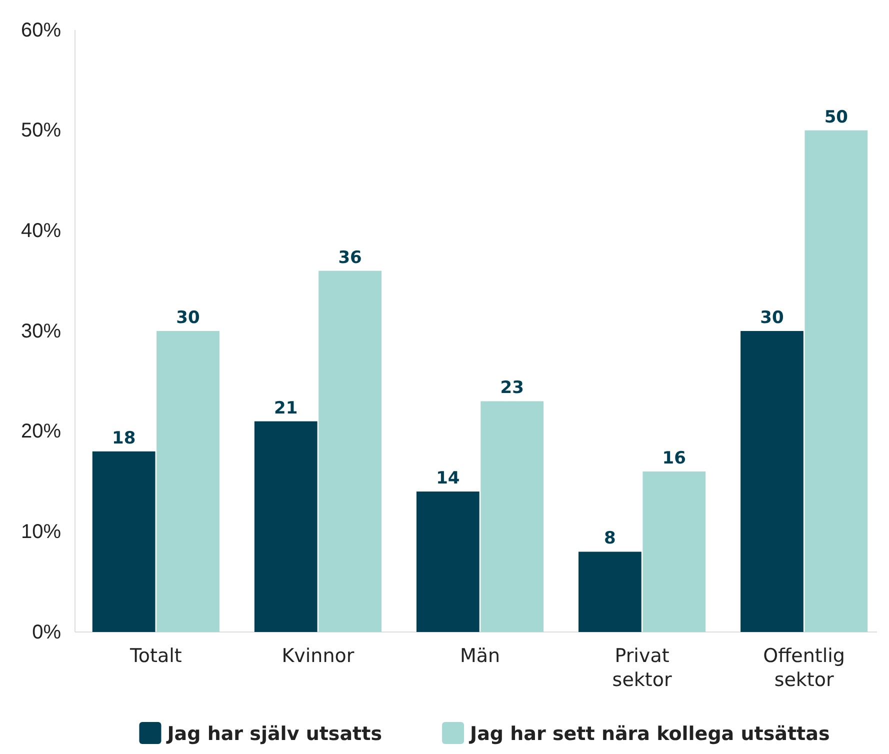 Image resolution: width=889 pixels, height=754 pixels. Describe the element at coordinates (273, 734) in the screenshot. I see `legend-label: Jag har själv utsatts` at that location.